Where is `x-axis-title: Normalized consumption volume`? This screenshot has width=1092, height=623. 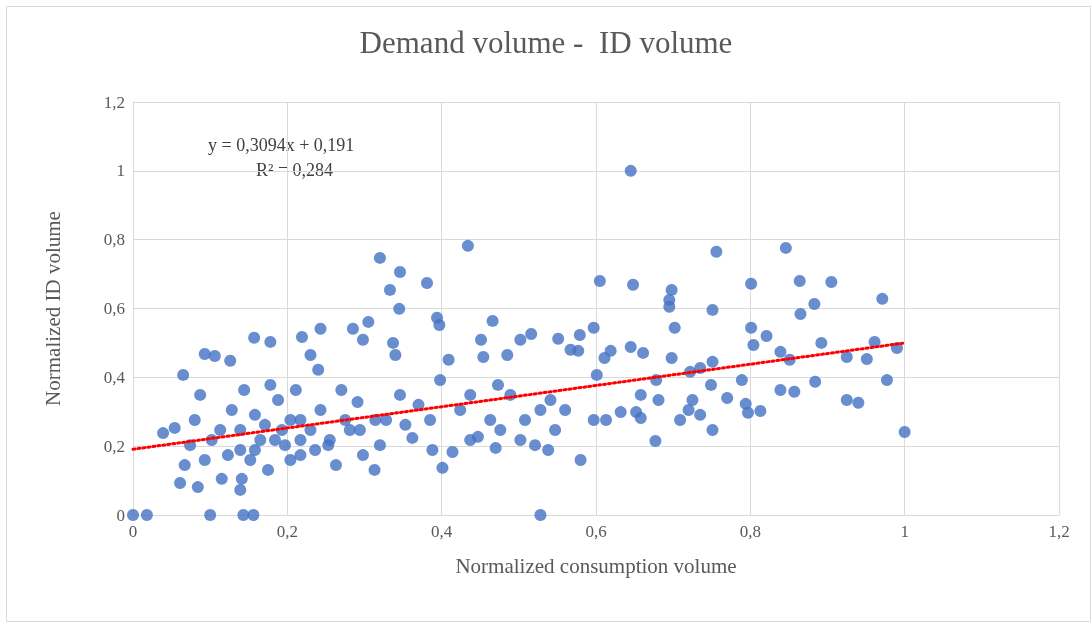 x-axis-title: Normalized consumption volume is located at coordinates (596, 565).